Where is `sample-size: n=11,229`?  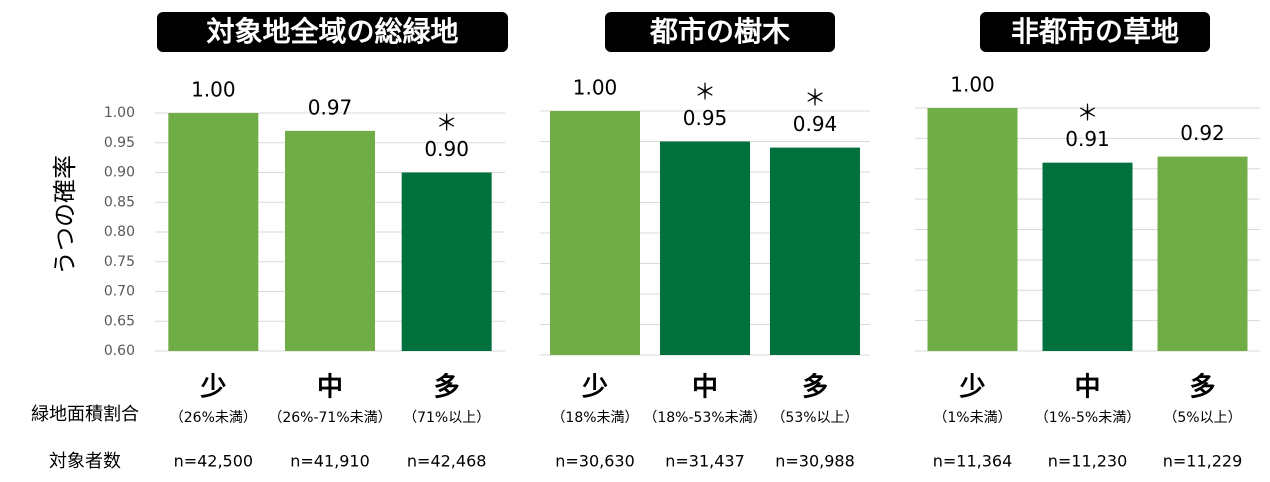 sample-size: n=11,229 is located at coordinates (1203, 461).